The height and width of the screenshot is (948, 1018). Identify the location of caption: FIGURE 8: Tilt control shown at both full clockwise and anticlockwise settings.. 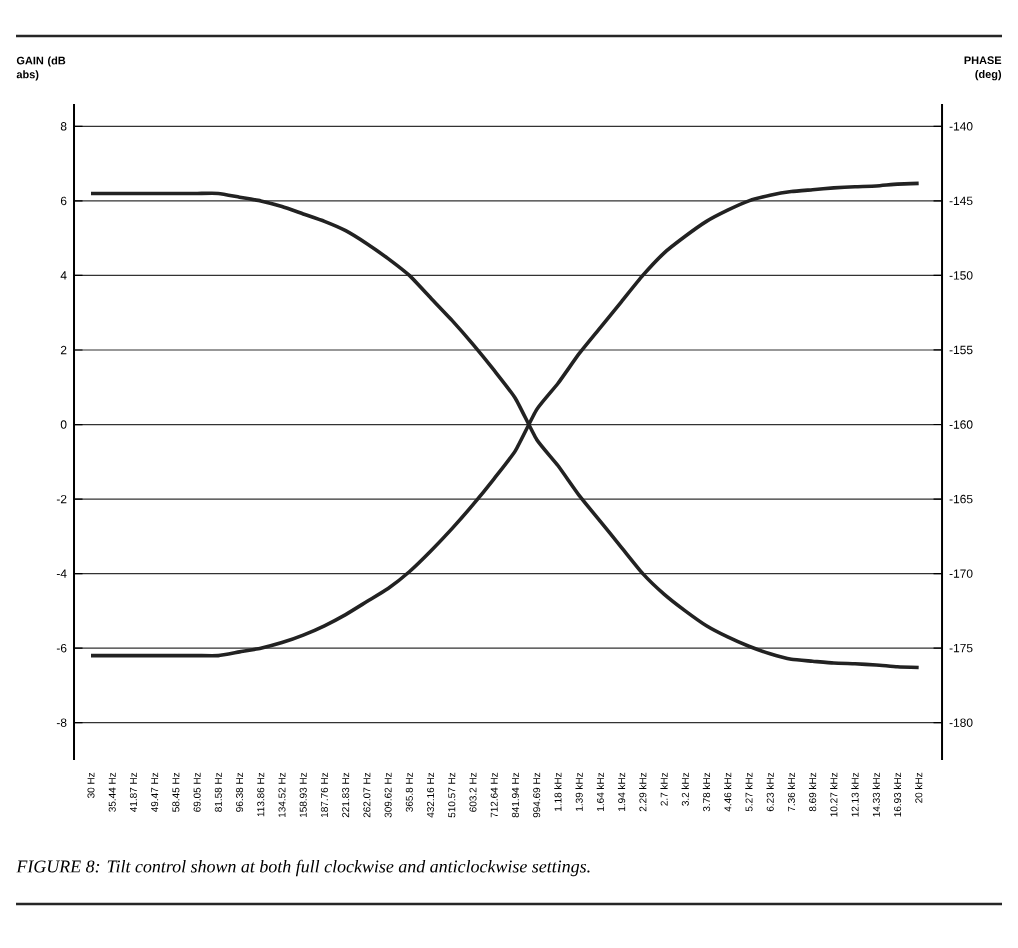
(303, 868).